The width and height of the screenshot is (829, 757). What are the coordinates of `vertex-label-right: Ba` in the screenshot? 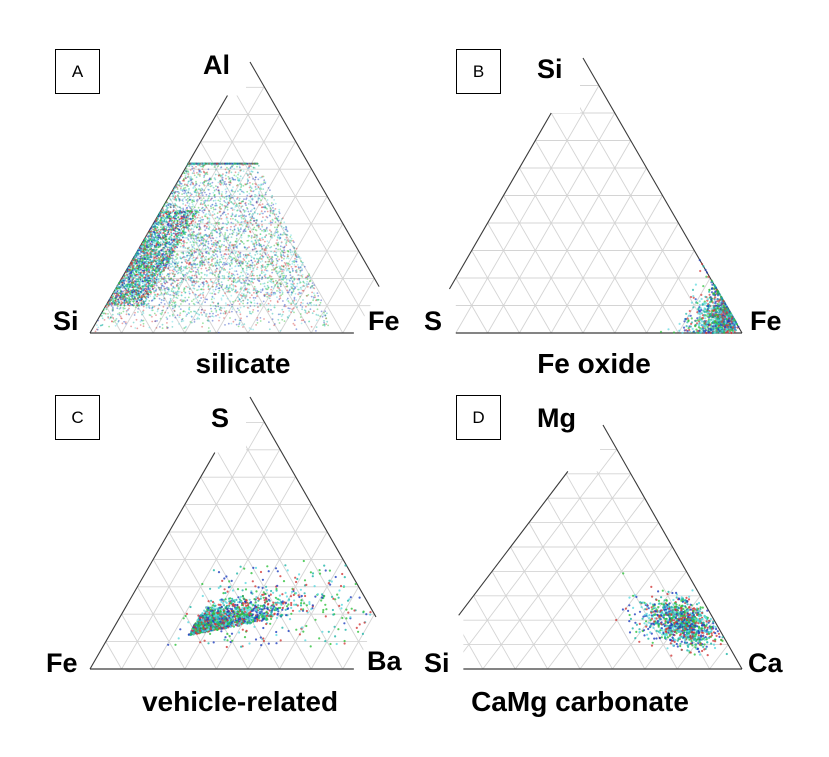 It's located at (384, 661).